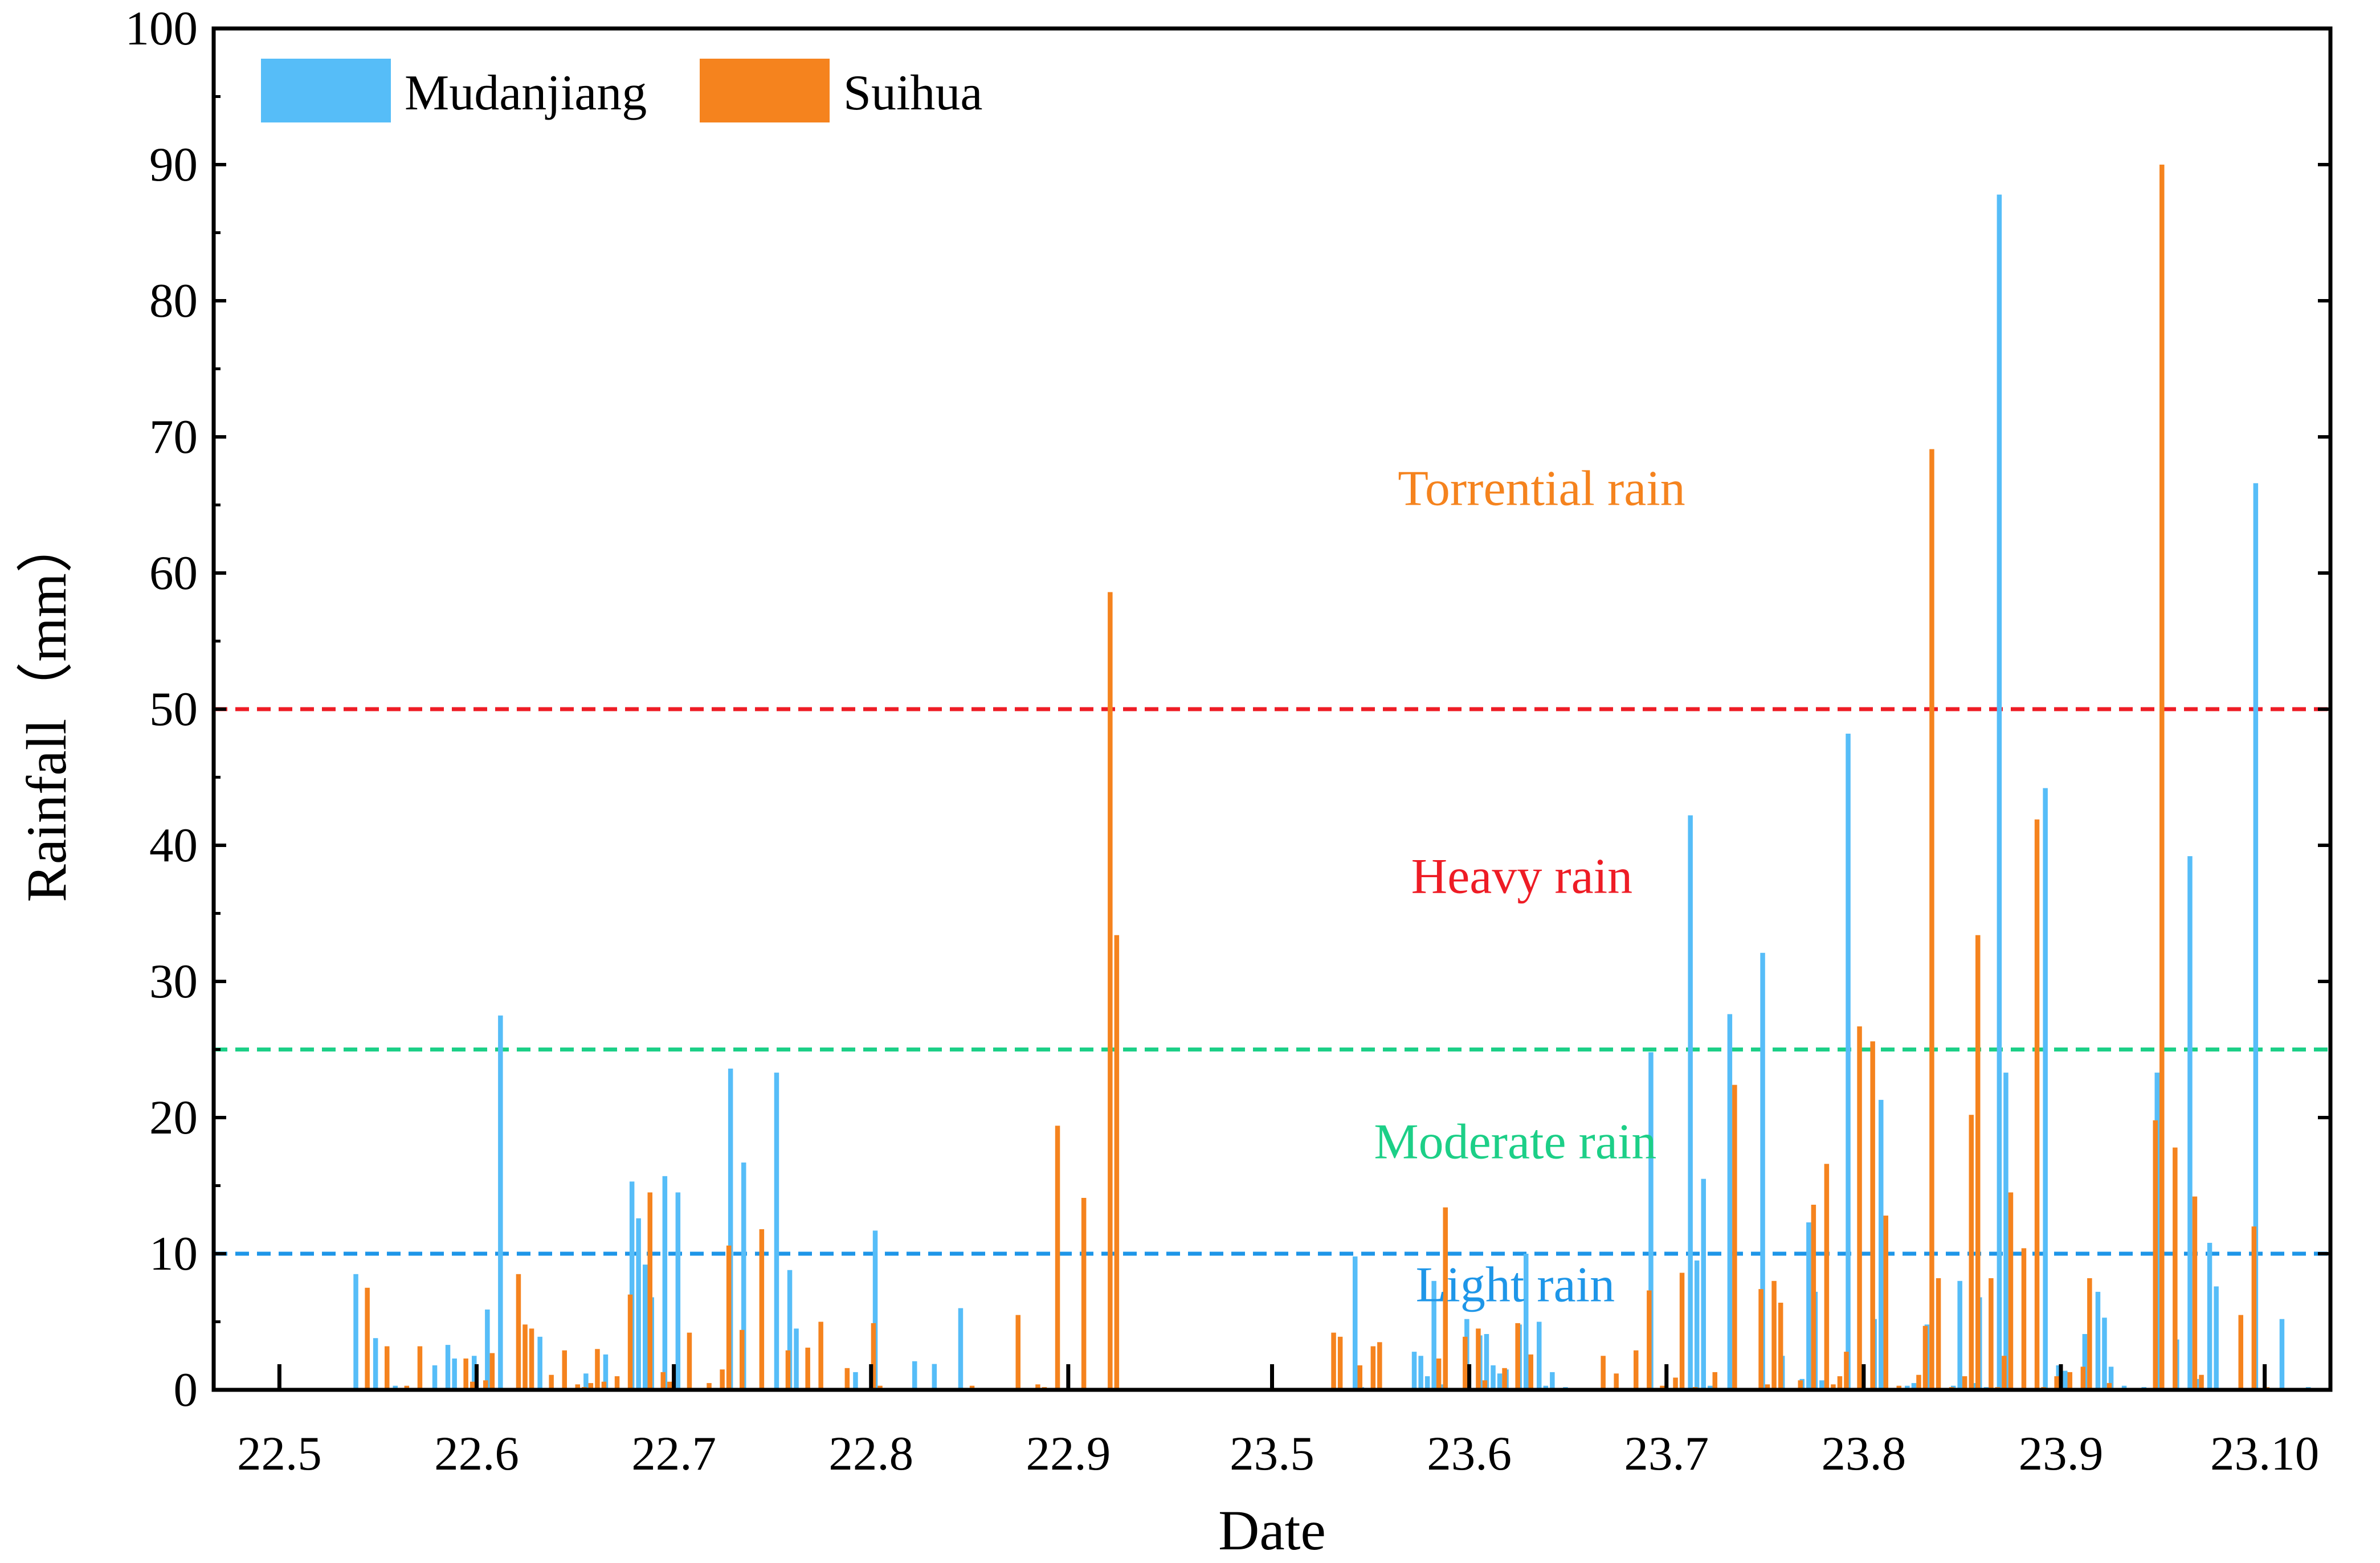 The image size is (2380, 1563). What do you see at coordinates (1068, 1454) in the screenshot?
I see `x-tick-label: 22.9` at bounding box center [1068, 1454].